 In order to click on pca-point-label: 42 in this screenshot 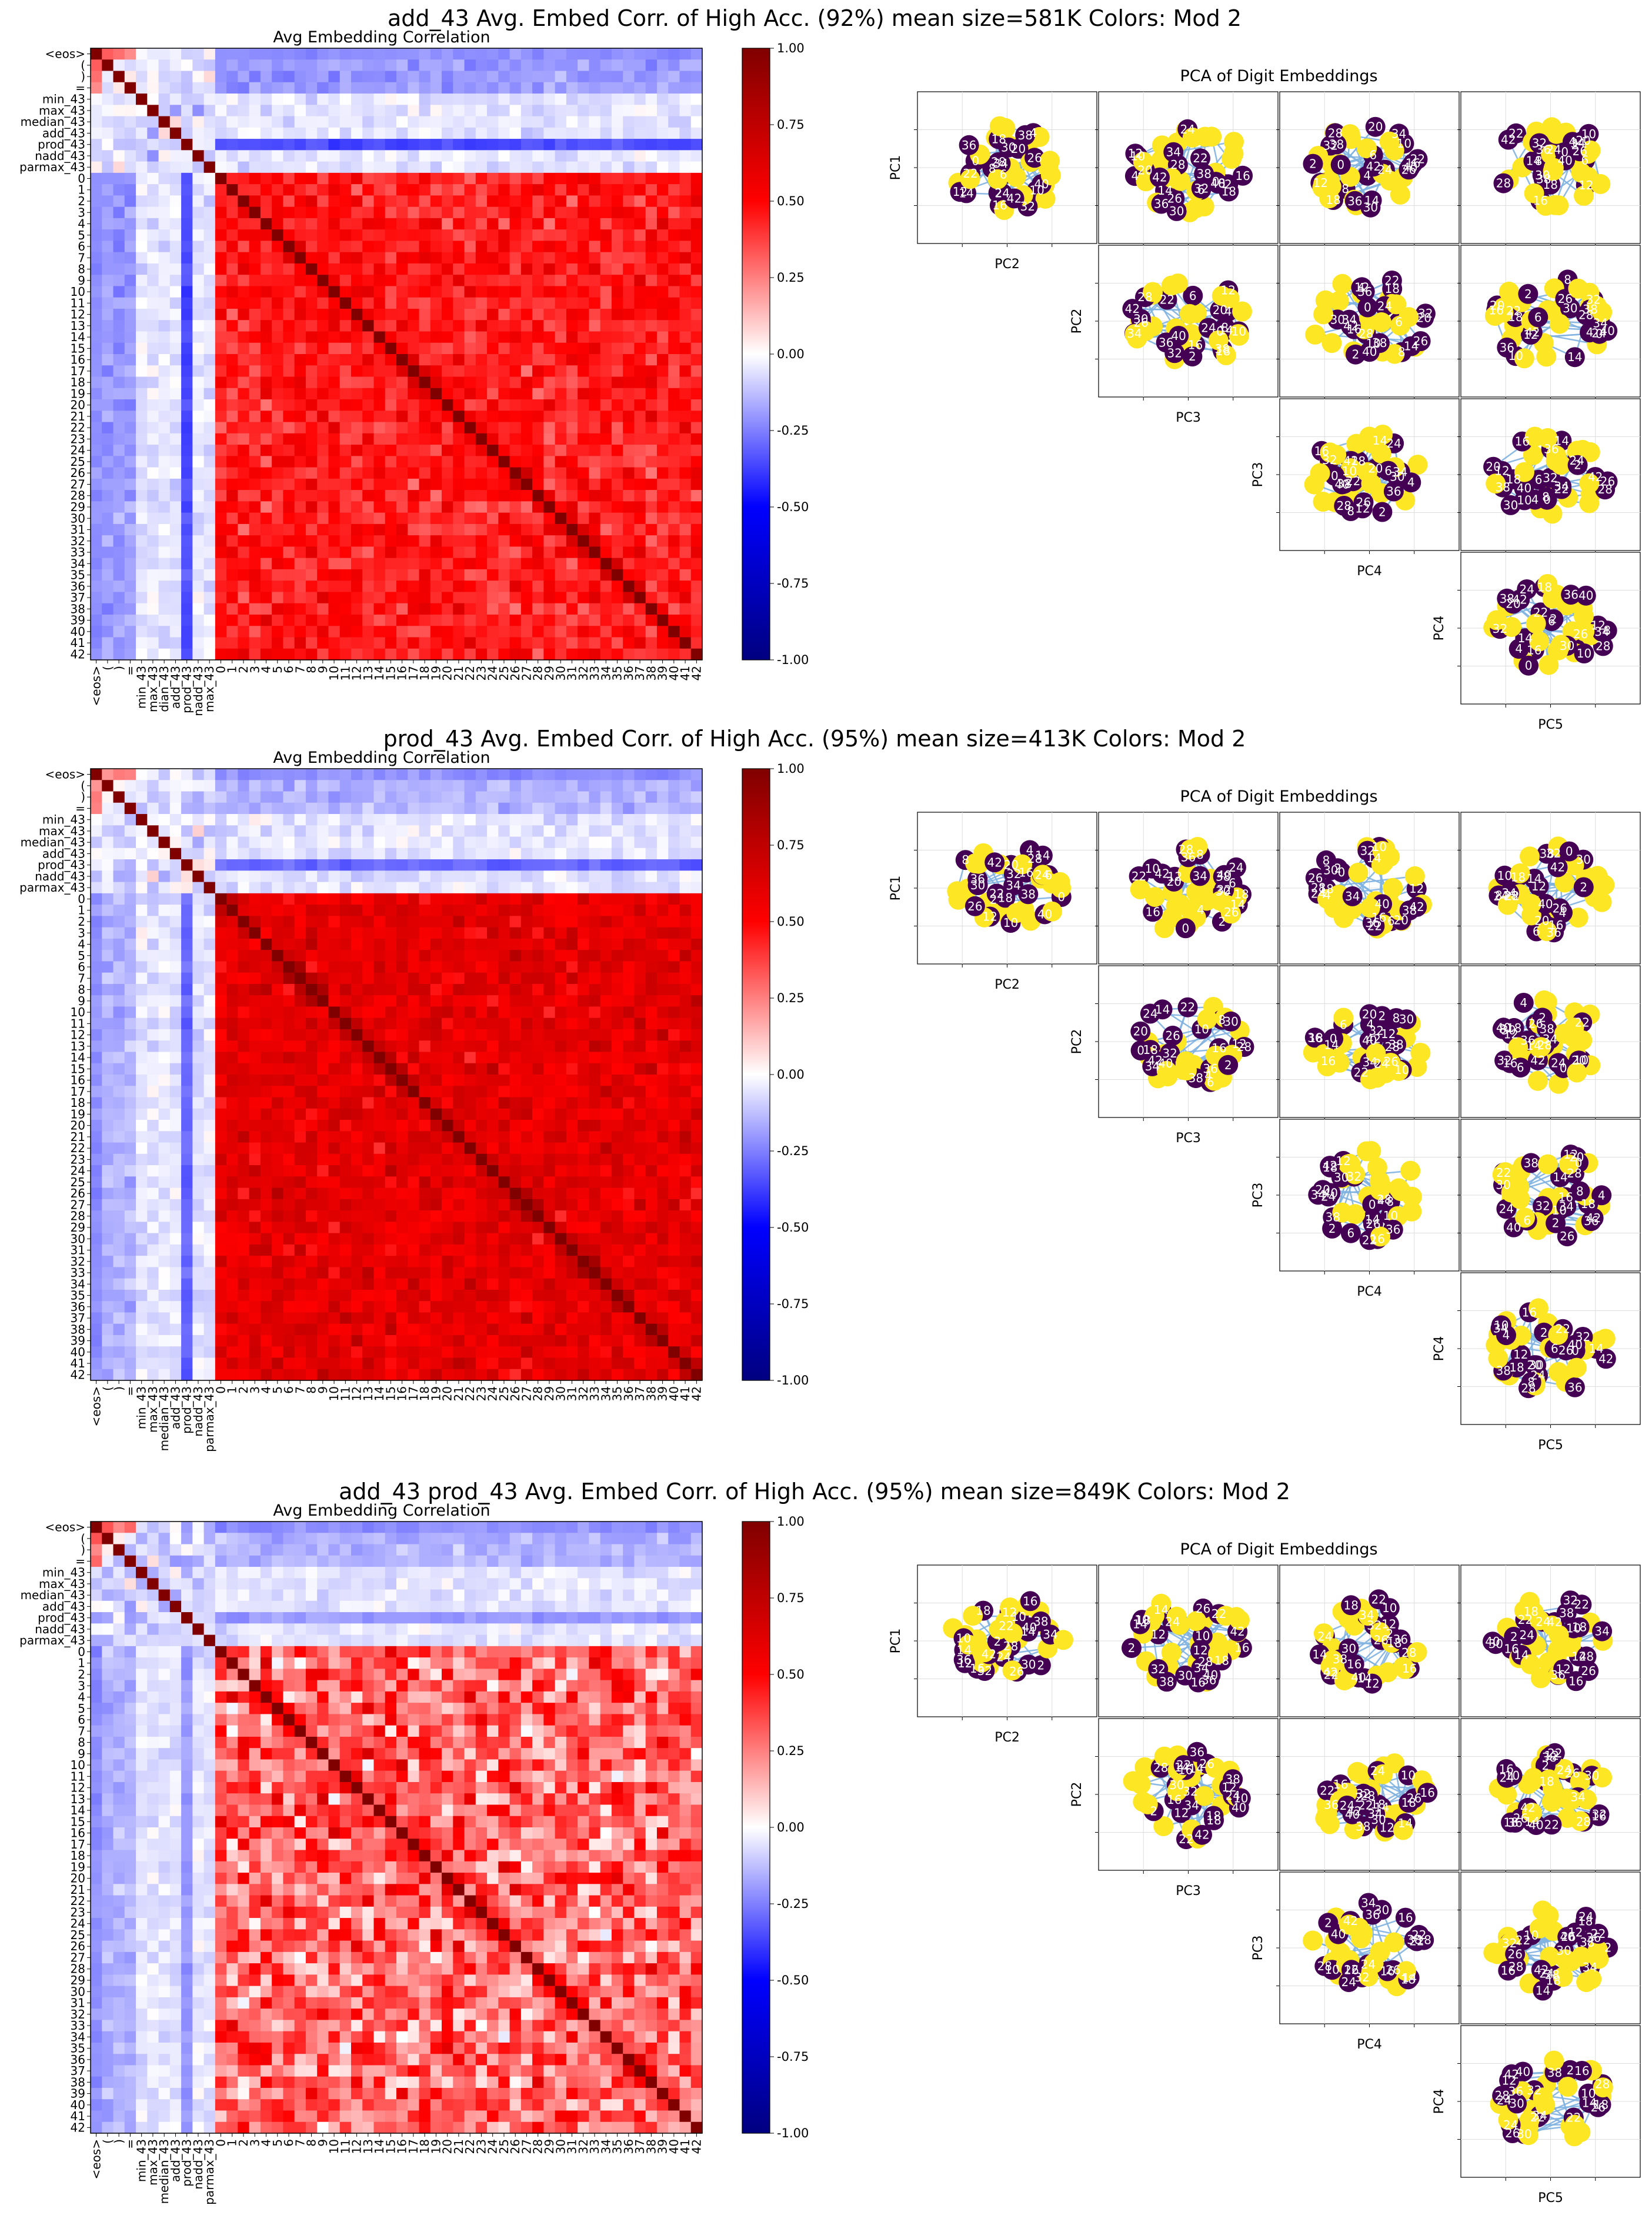, I will do `click(1350, 326)`.